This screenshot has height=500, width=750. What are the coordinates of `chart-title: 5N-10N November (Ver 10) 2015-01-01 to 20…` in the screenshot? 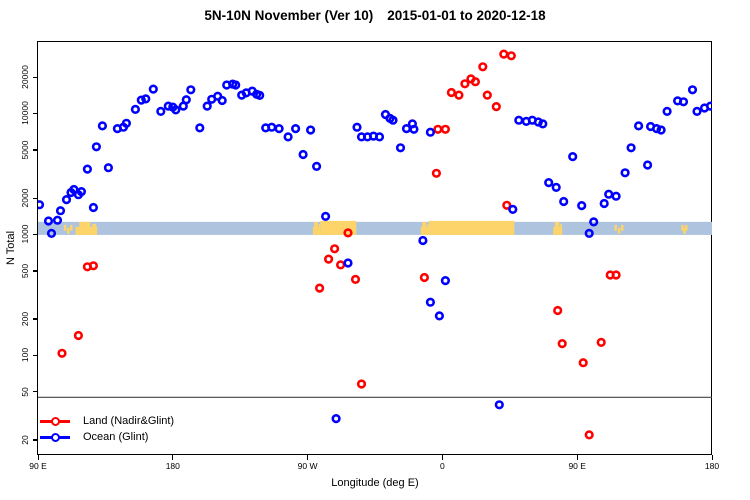 It's located at (375, 15).